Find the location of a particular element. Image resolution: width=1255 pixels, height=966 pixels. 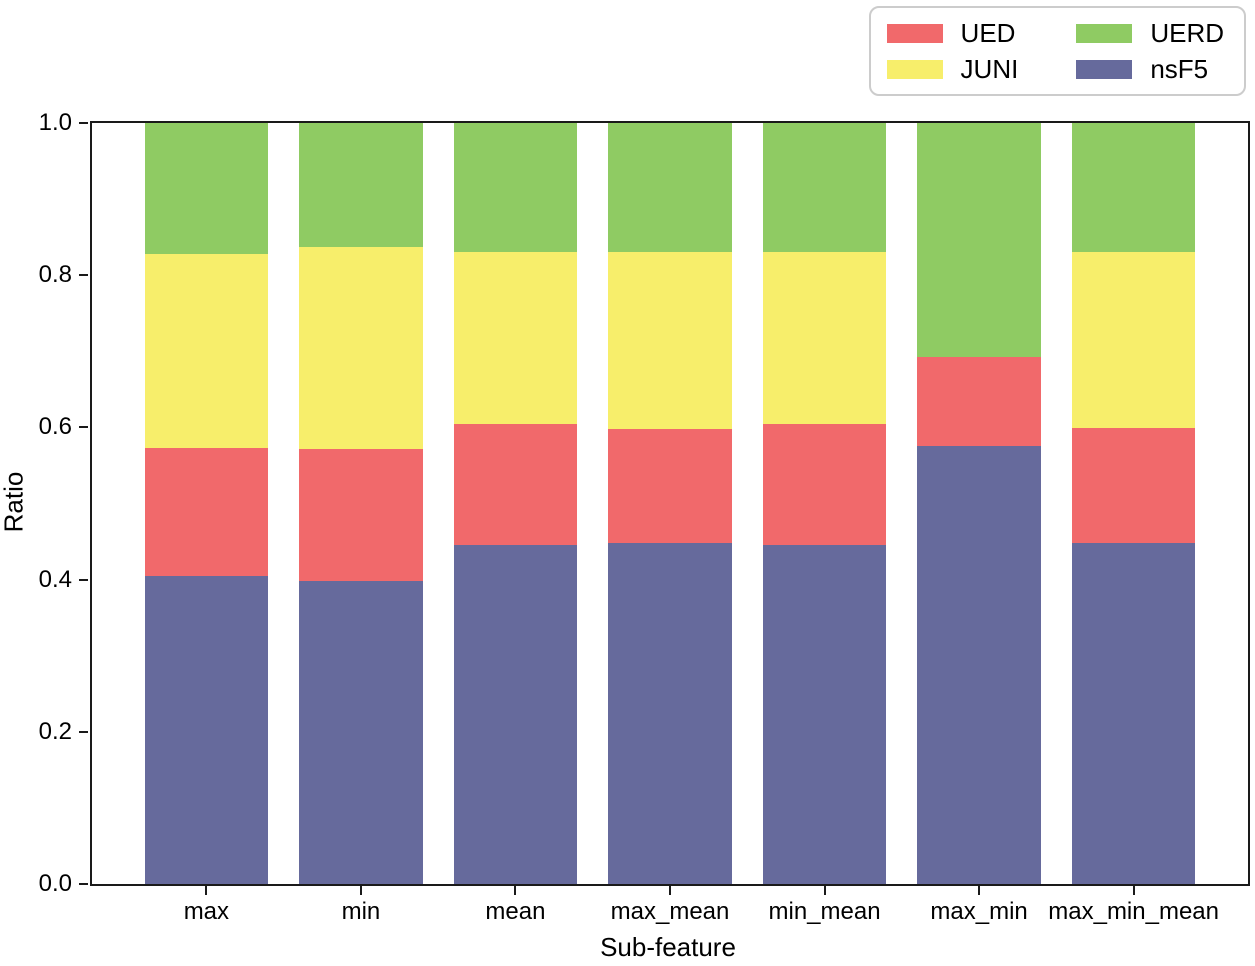

stacked-bar-max_min_mean is located at coordinates (1133, 503).